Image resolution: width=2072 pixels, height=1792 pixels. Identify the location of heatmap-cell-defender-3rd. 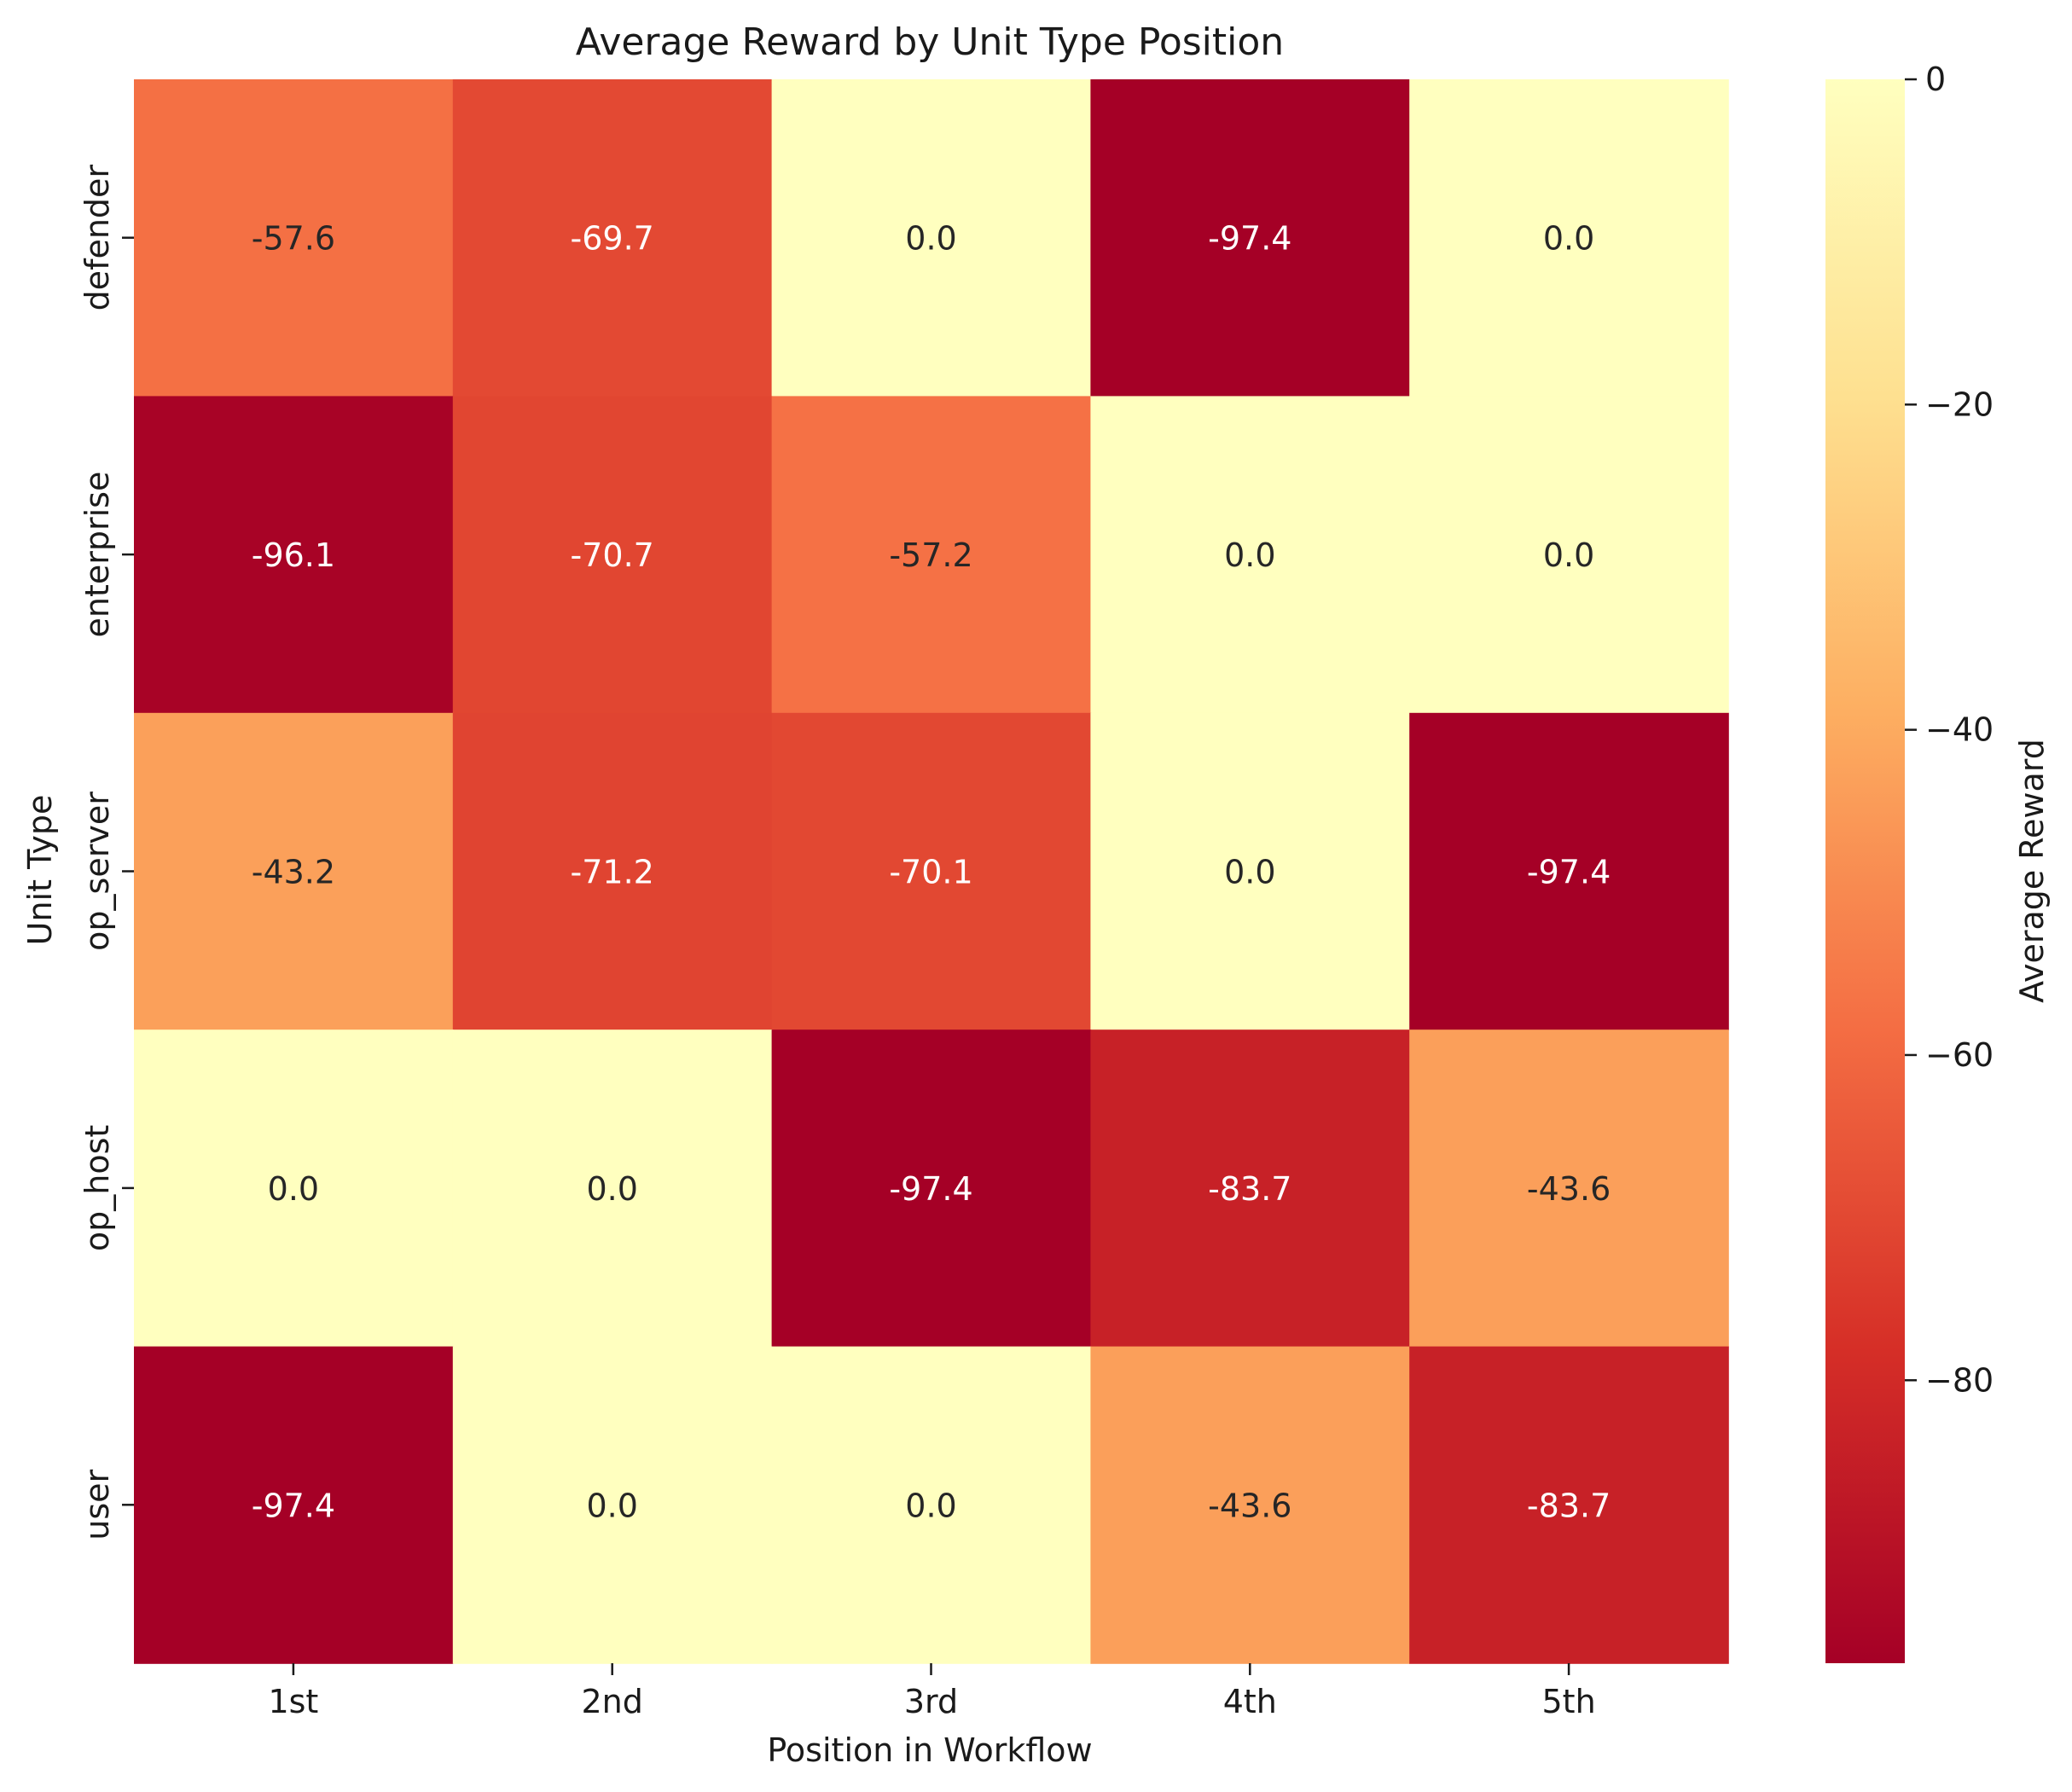
(931, 238).